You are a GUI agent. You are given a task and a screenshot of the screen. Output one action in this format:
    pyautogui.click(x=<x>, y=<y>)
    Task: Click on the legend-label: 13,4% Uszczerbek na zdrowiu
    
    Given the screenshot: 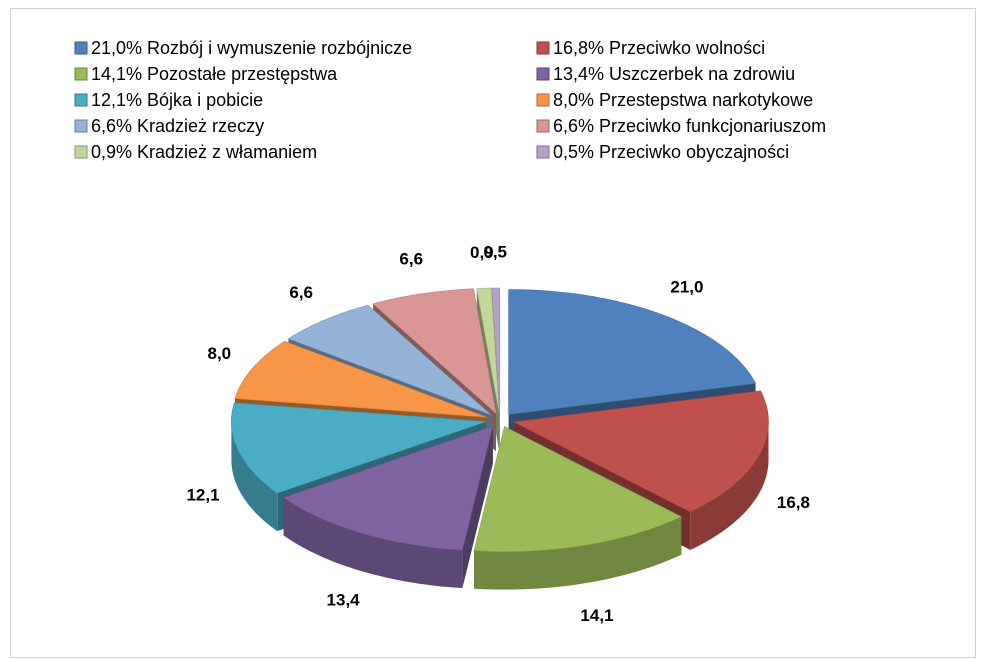 What is the action you would take?
    pyautogui.click(x=674, y=74)
    